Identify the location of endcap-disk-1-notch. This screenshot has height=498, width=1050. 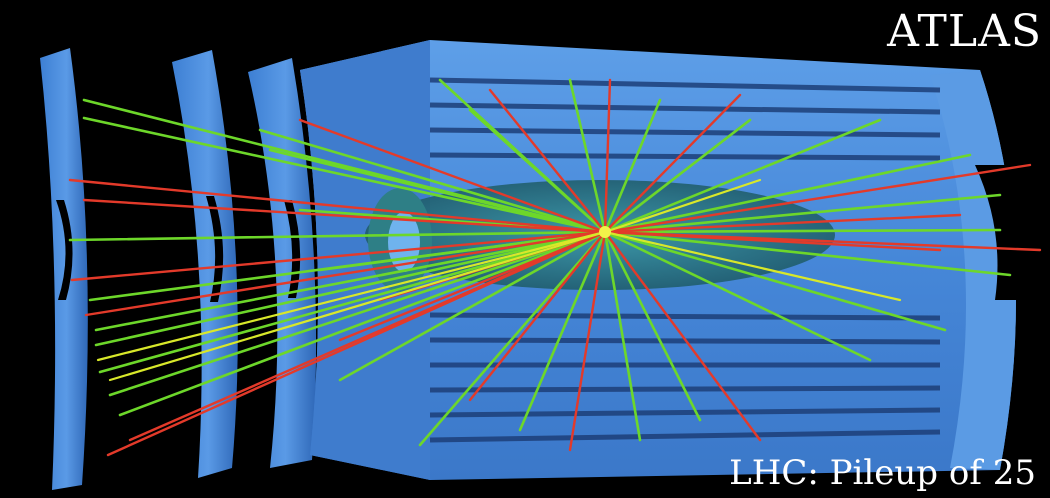
(64, 250).